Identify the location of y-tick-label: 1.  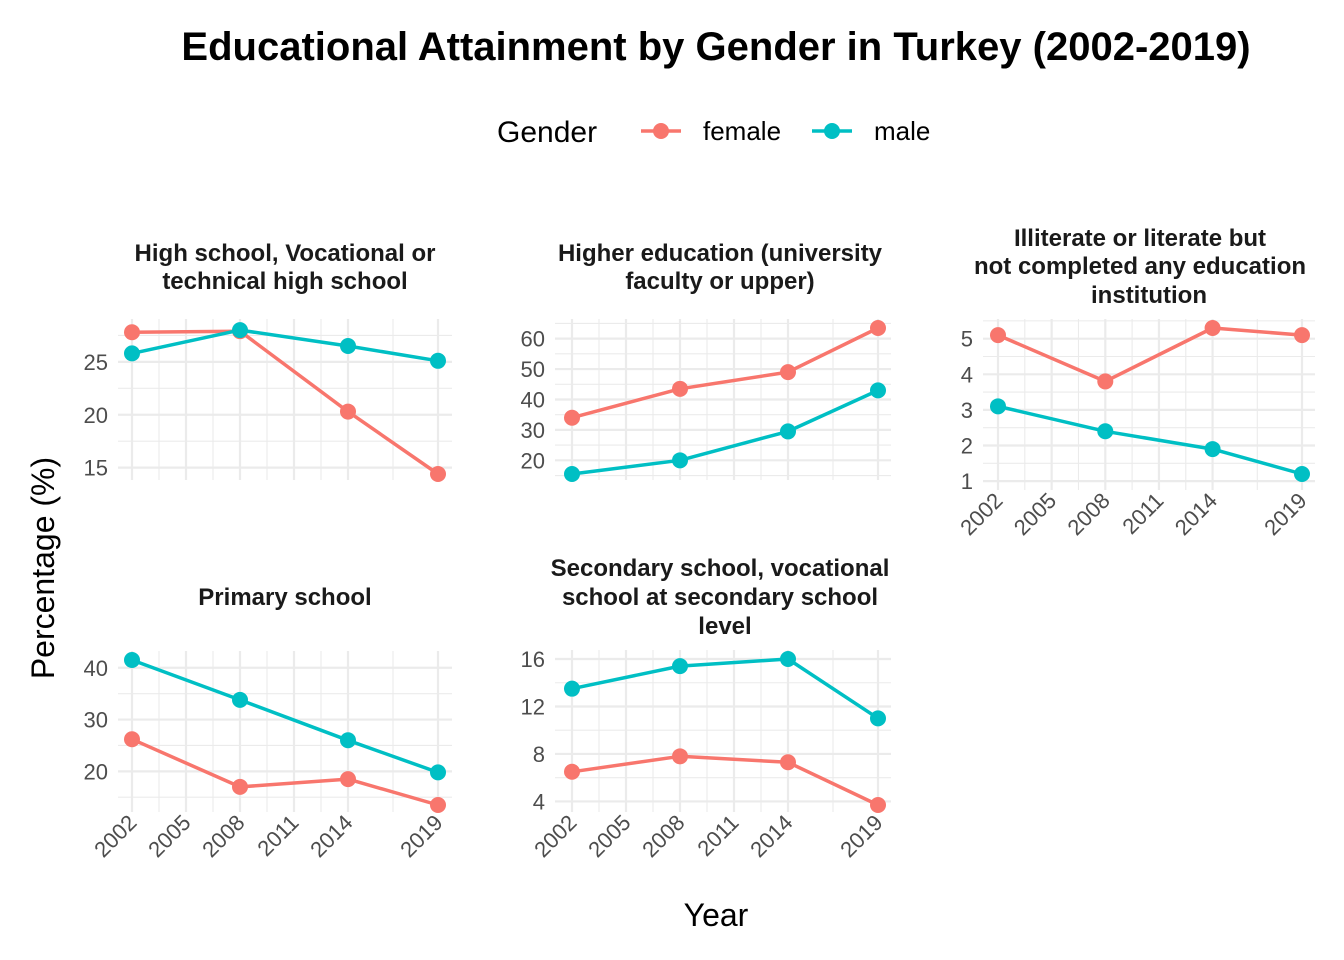
(967, 481).